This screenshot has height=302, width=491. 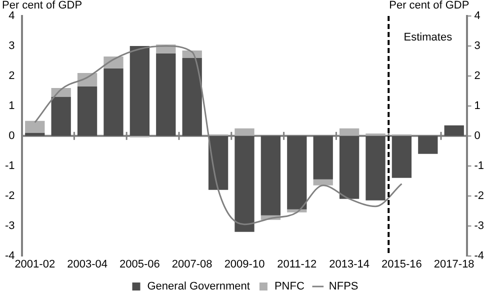 I want to click on legend-label: NFPS, so click(x=343, y=286).